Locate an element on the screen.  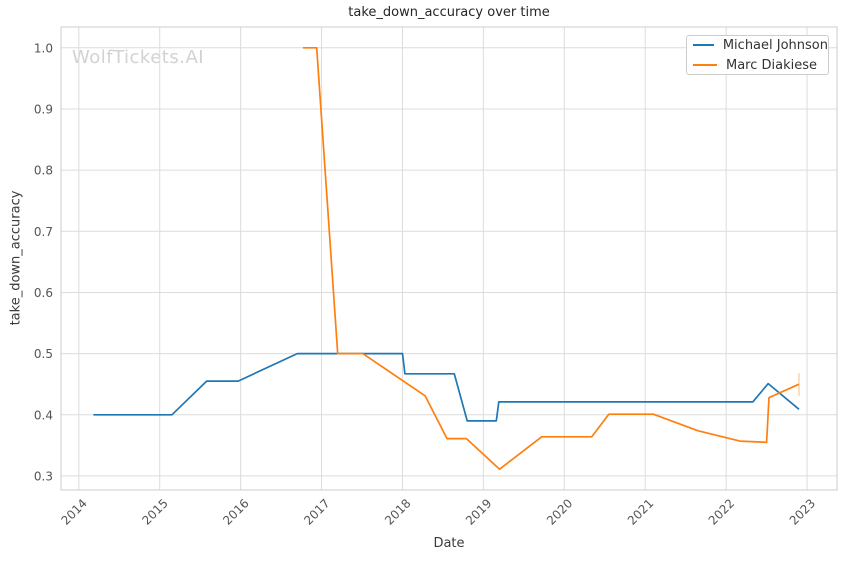
legend-item-marc-diakiese: Marc Diakiese is located at coordinates (760, 65).